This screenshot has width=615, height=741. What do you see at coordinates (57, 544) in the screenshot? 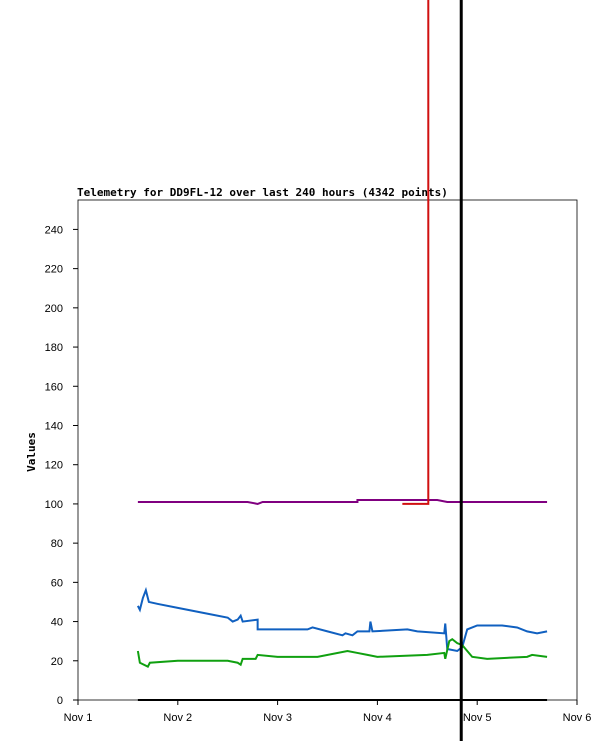
I see `y-tick-label: 80` at bounding box center [57, 544].